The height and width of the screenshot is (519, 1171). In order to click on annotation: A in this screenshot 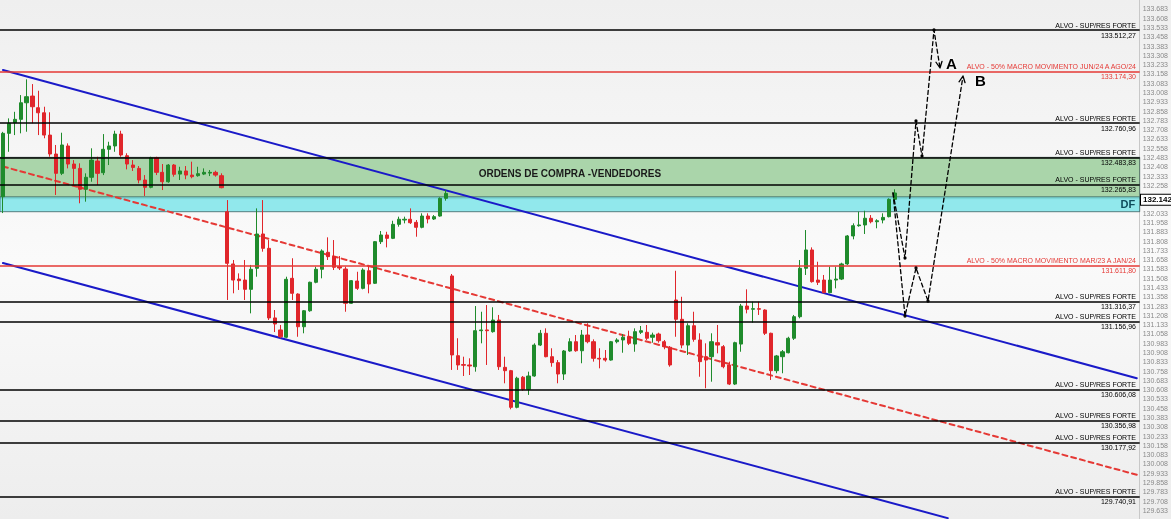, I will do `click(951, 63)`.